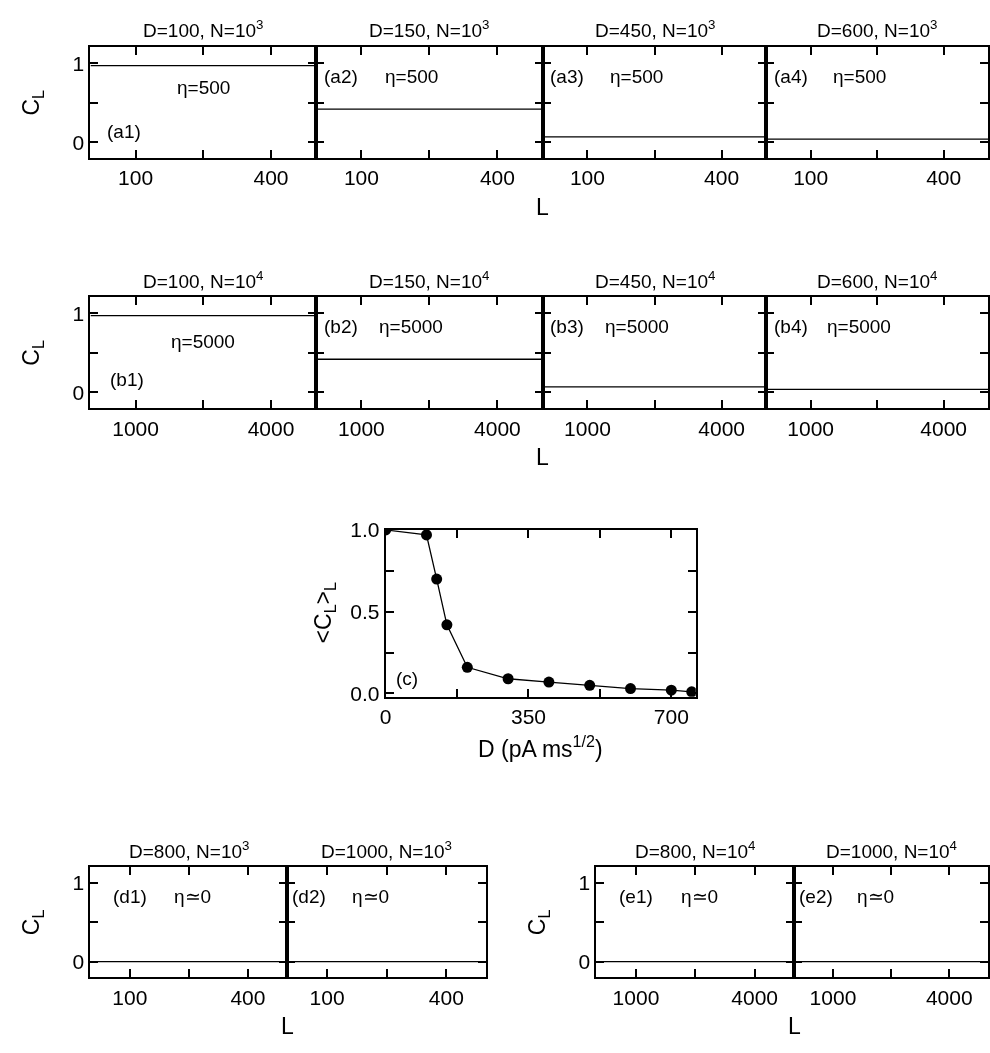 This screenshot has height=1053, width=990. What do you see at coordinates (636, 896) in the screenshot?
I see `annotation: (e1)` at bounding box center [636, 896].